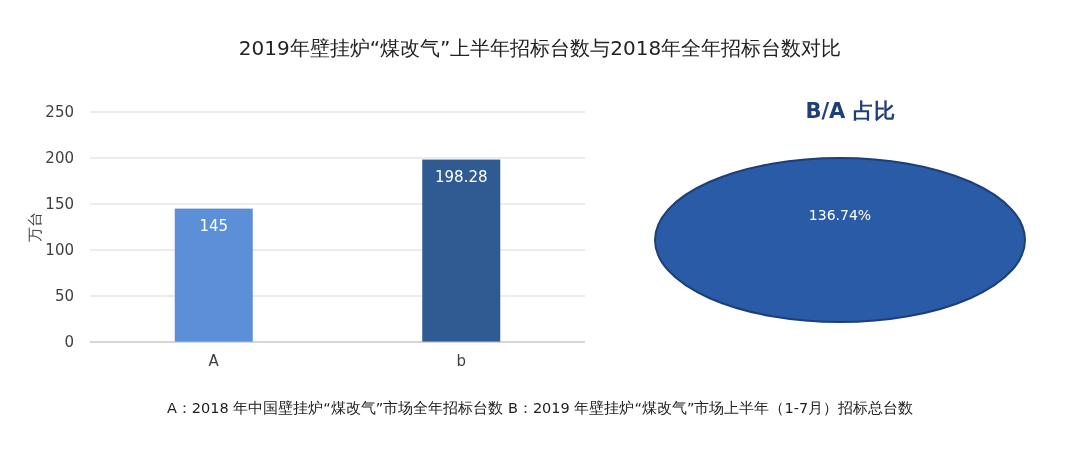 This screenshot has width=1080, height=474. What do you see at coordinates (59, 112) in the screenshot?
I see `y-tick-label: 250` at bounding box center [59, 112].